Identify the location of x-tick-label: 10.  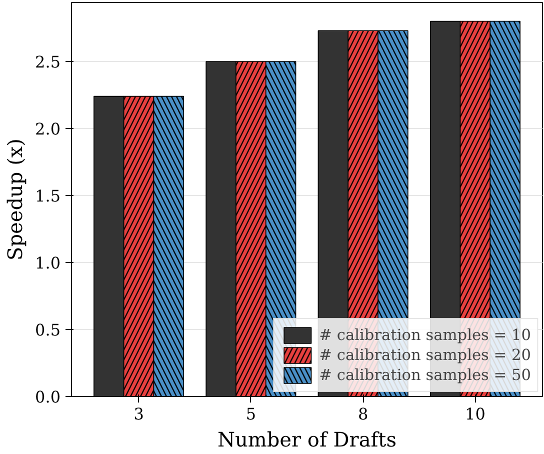
(475, 414).